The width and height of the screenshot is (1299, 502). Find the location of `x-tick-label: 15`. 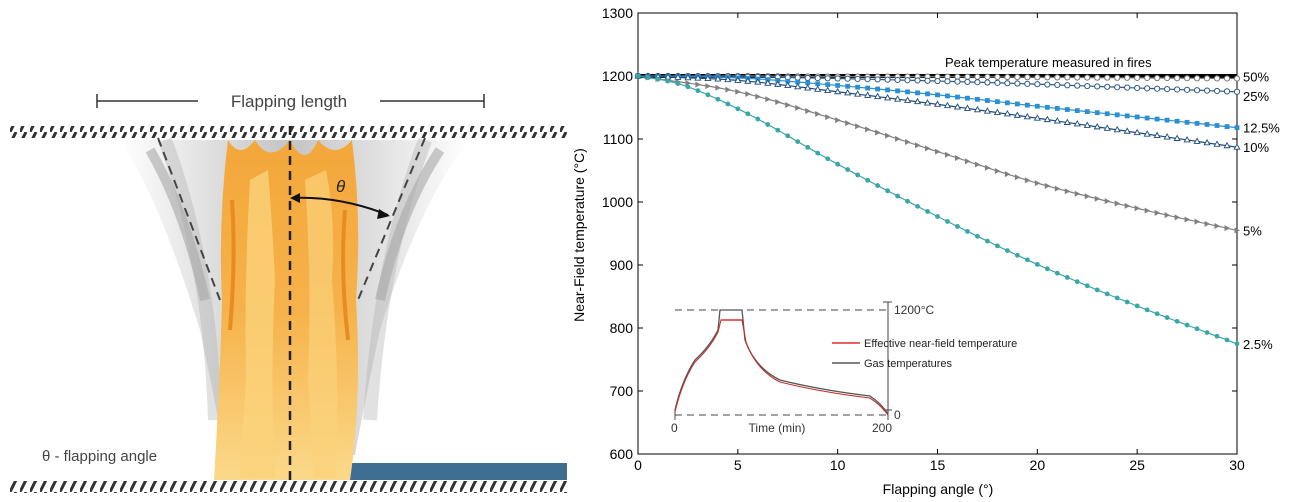

x-tick-label: 15 is located at coordinates (938, 465).